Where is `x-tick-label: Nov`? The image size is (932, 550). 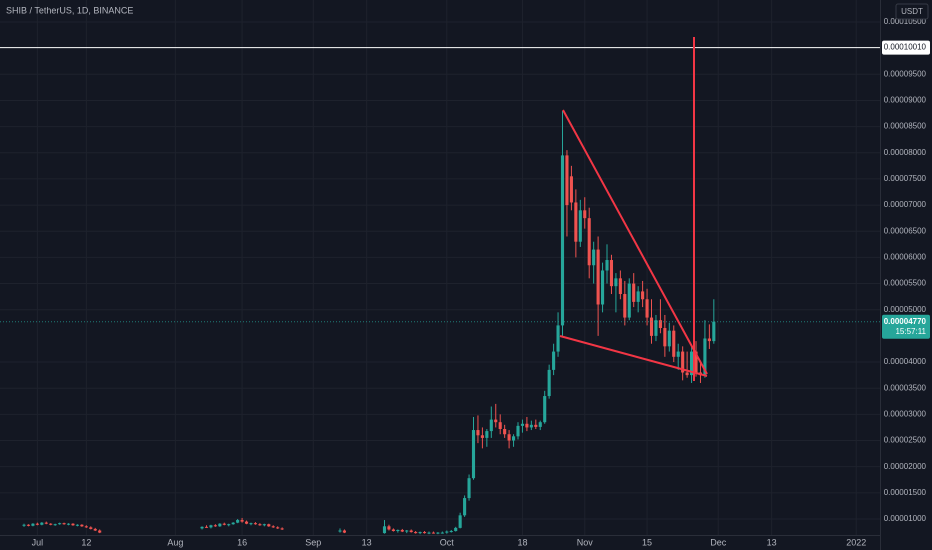 x-tick-label: Nov is located at coordinates (585, 542).